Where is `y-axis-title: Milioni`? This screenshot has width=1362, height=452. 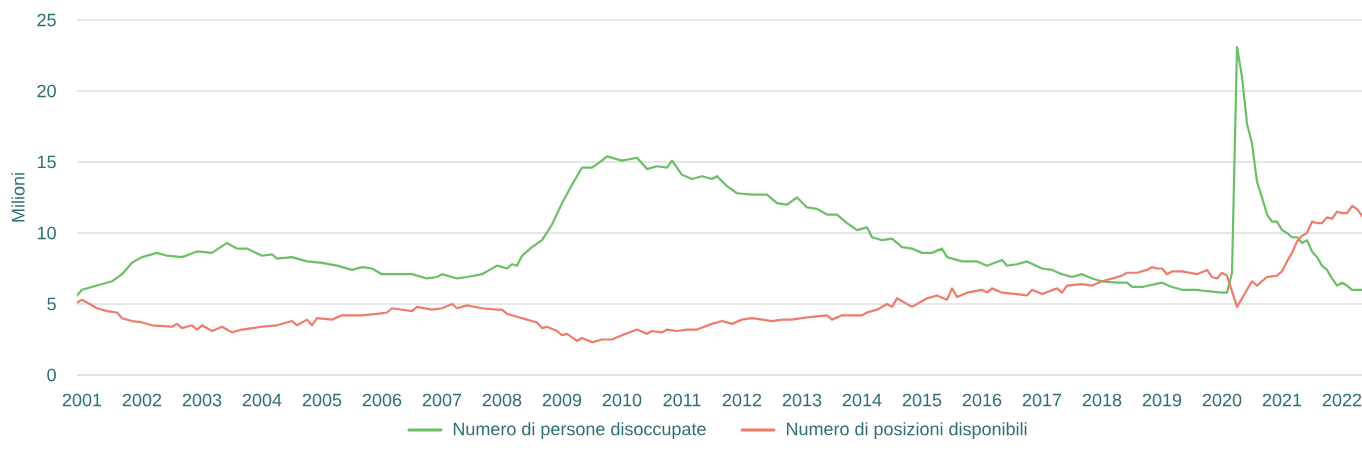
y-axis-title: Milioni is located at coordinates (18, 197).